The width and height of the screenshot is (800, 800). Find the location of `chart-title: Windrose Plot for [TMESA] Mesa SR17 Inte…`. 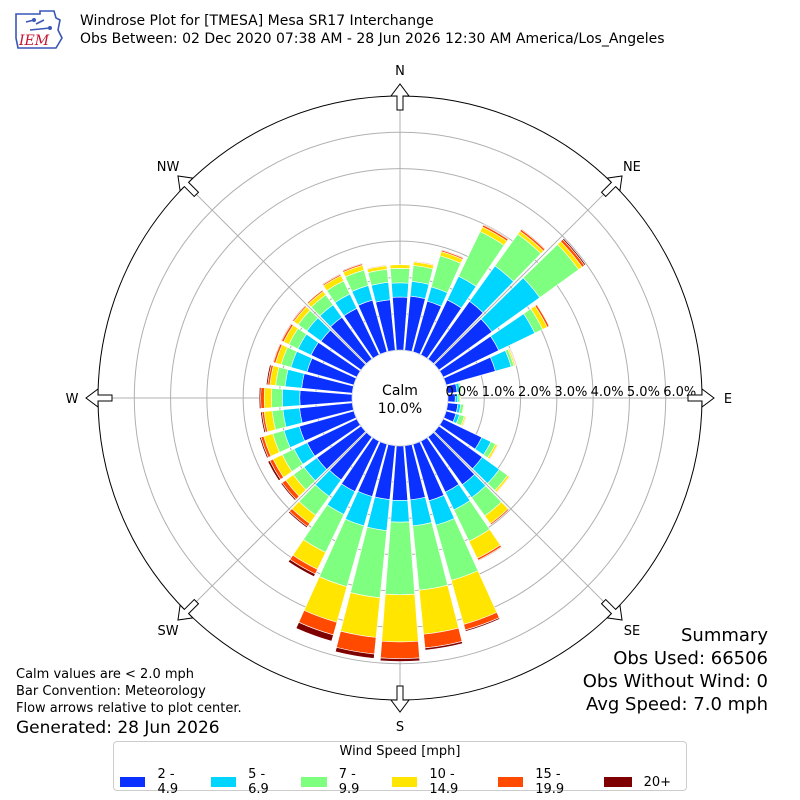

chart-title: Windrose Plot for [TMESA] Mesa SR17 Inte… is located at coordinates (372, 30).